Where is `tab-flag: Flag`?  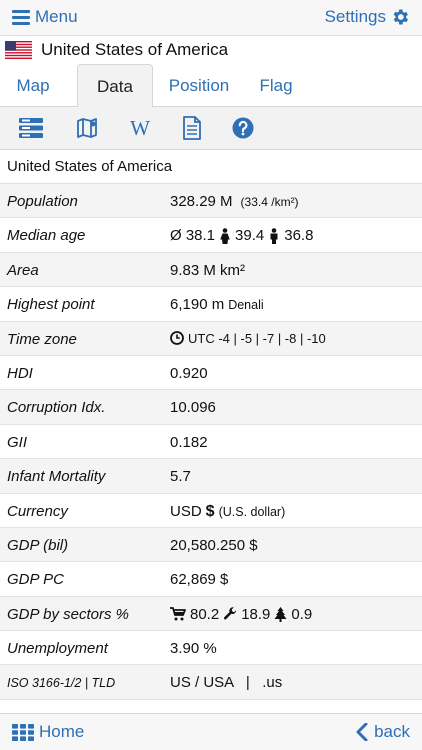 tab-flag: Flag is located at coordinates (276, 85).